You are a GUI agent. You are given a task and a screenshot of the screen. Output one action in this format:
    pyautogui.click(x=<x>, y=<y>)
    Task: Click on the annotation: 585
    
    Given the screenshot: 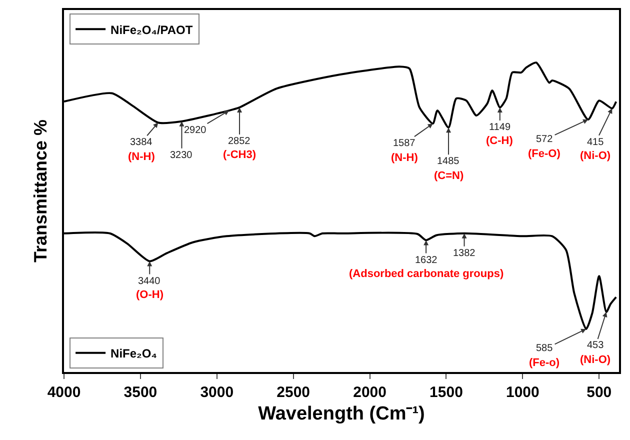 What is the action you would take?
    pyautogui.click(x=545, y=348)
    